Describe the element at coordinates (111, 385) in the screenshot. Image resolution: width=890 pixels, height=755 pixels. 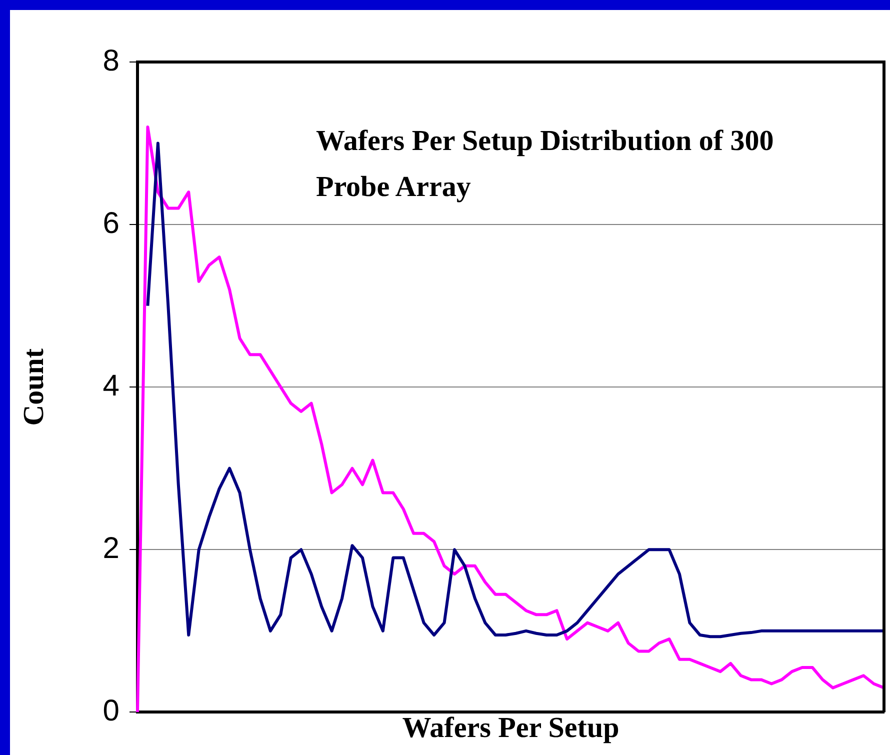
I see `y-tick-label: 4` at that location.